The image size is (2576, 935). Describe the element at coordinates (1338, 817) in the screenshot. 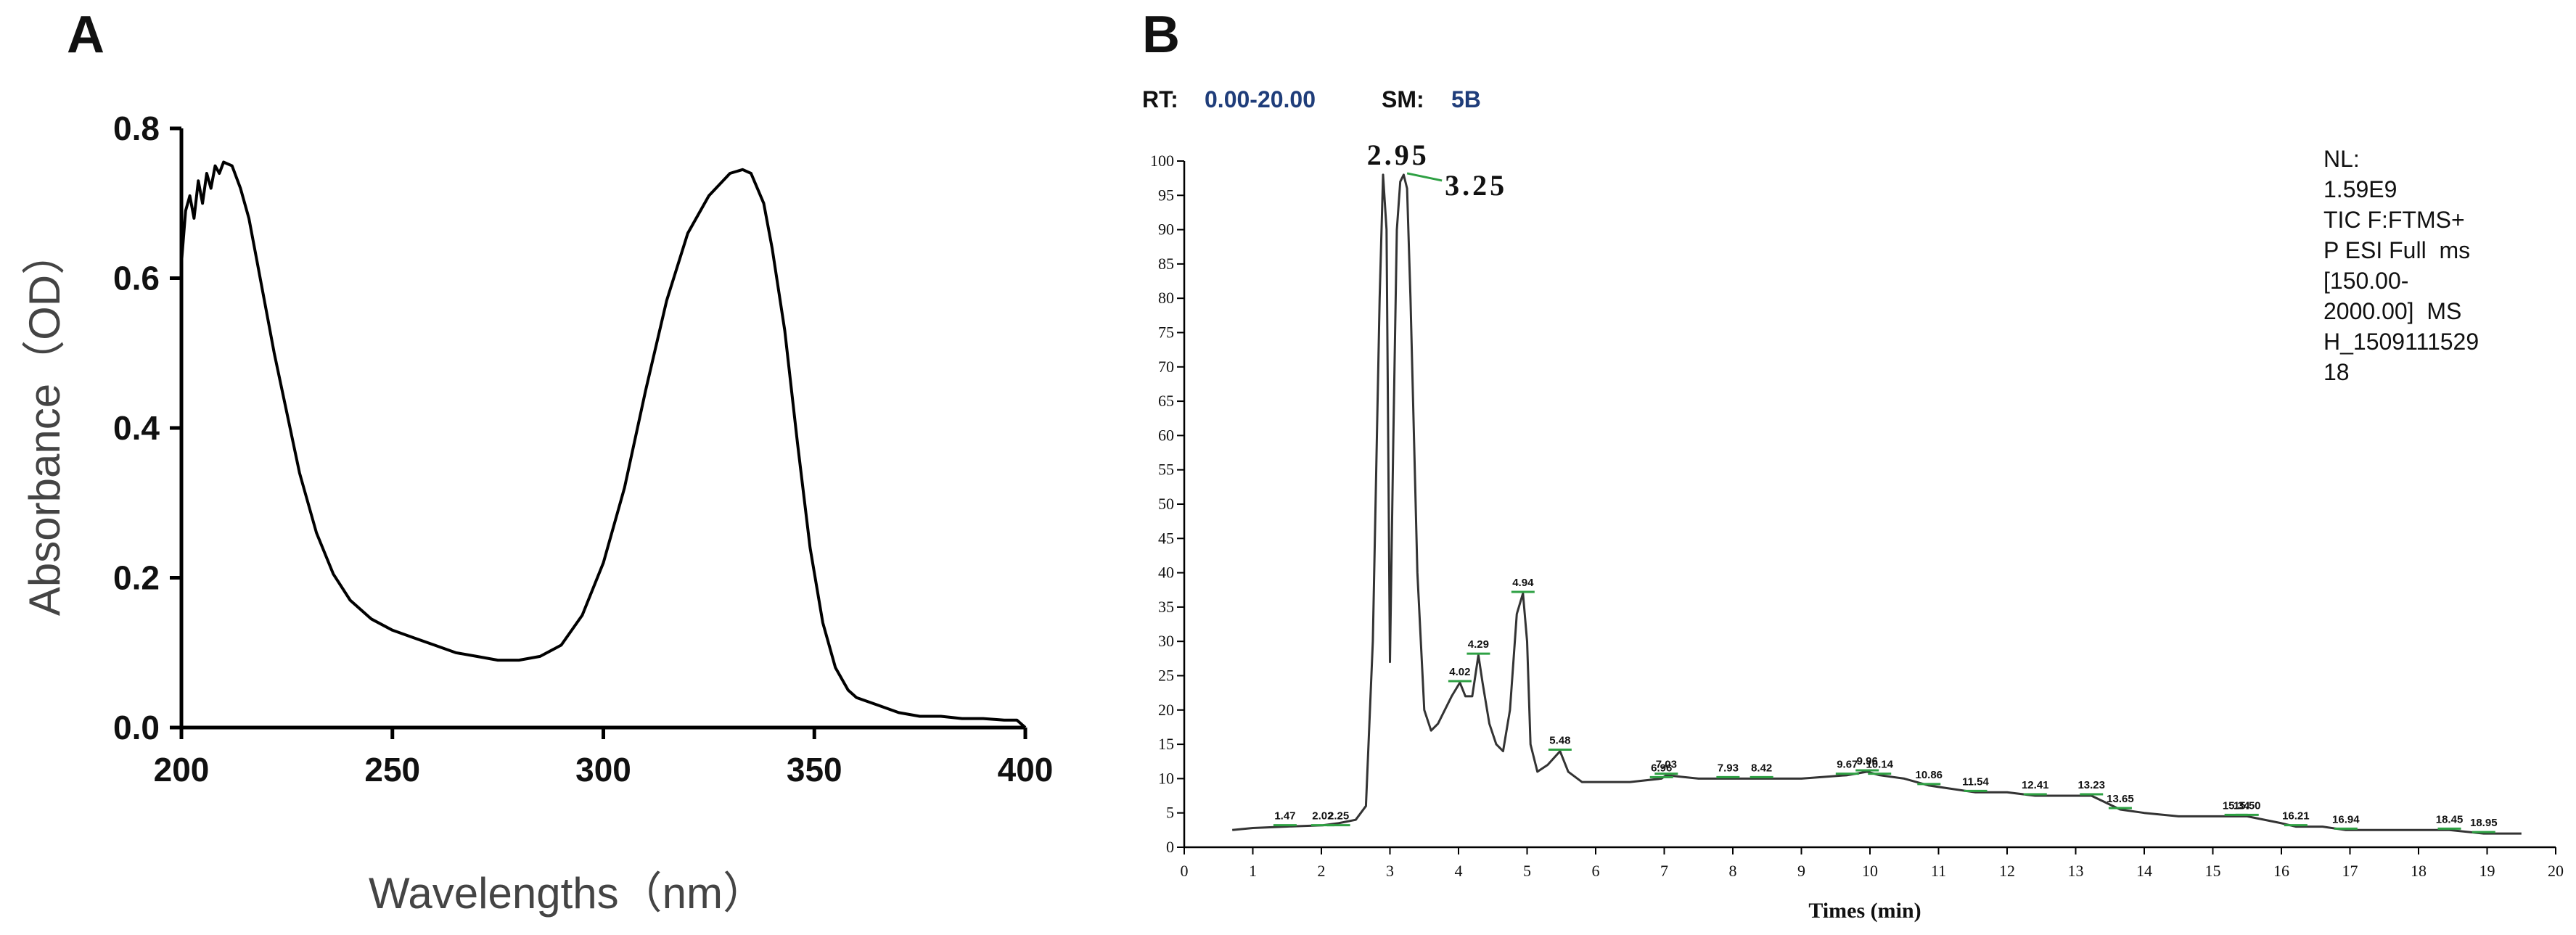

I see `panel-b-peak-label: 2.25` at that location.